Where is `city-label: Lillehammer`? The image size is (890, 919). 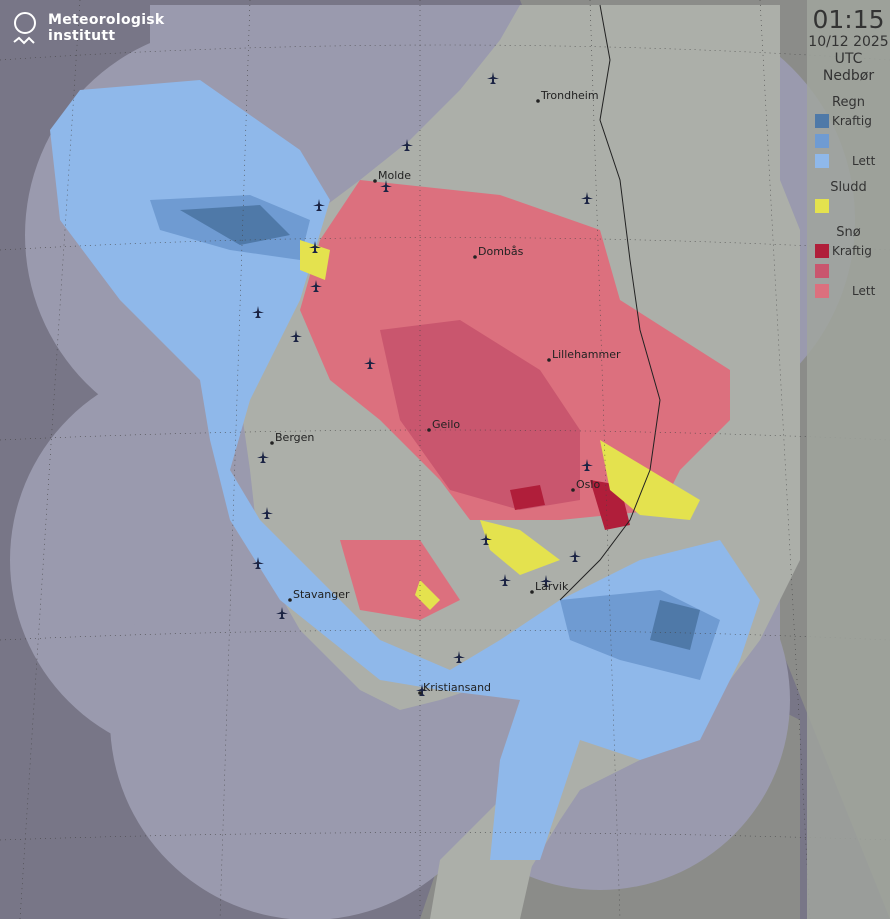 city-label: Lillehammer is located at coordinates (586, 354).